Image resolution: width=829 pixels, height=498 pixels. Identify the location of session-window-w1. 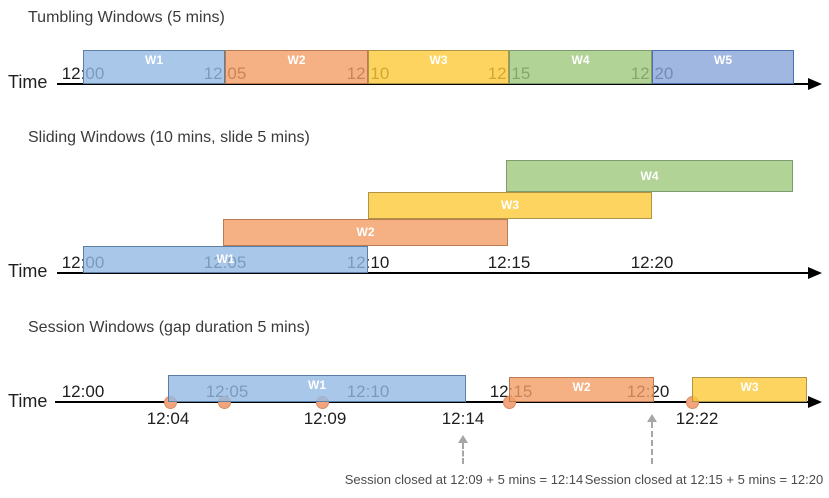
(317, 388).